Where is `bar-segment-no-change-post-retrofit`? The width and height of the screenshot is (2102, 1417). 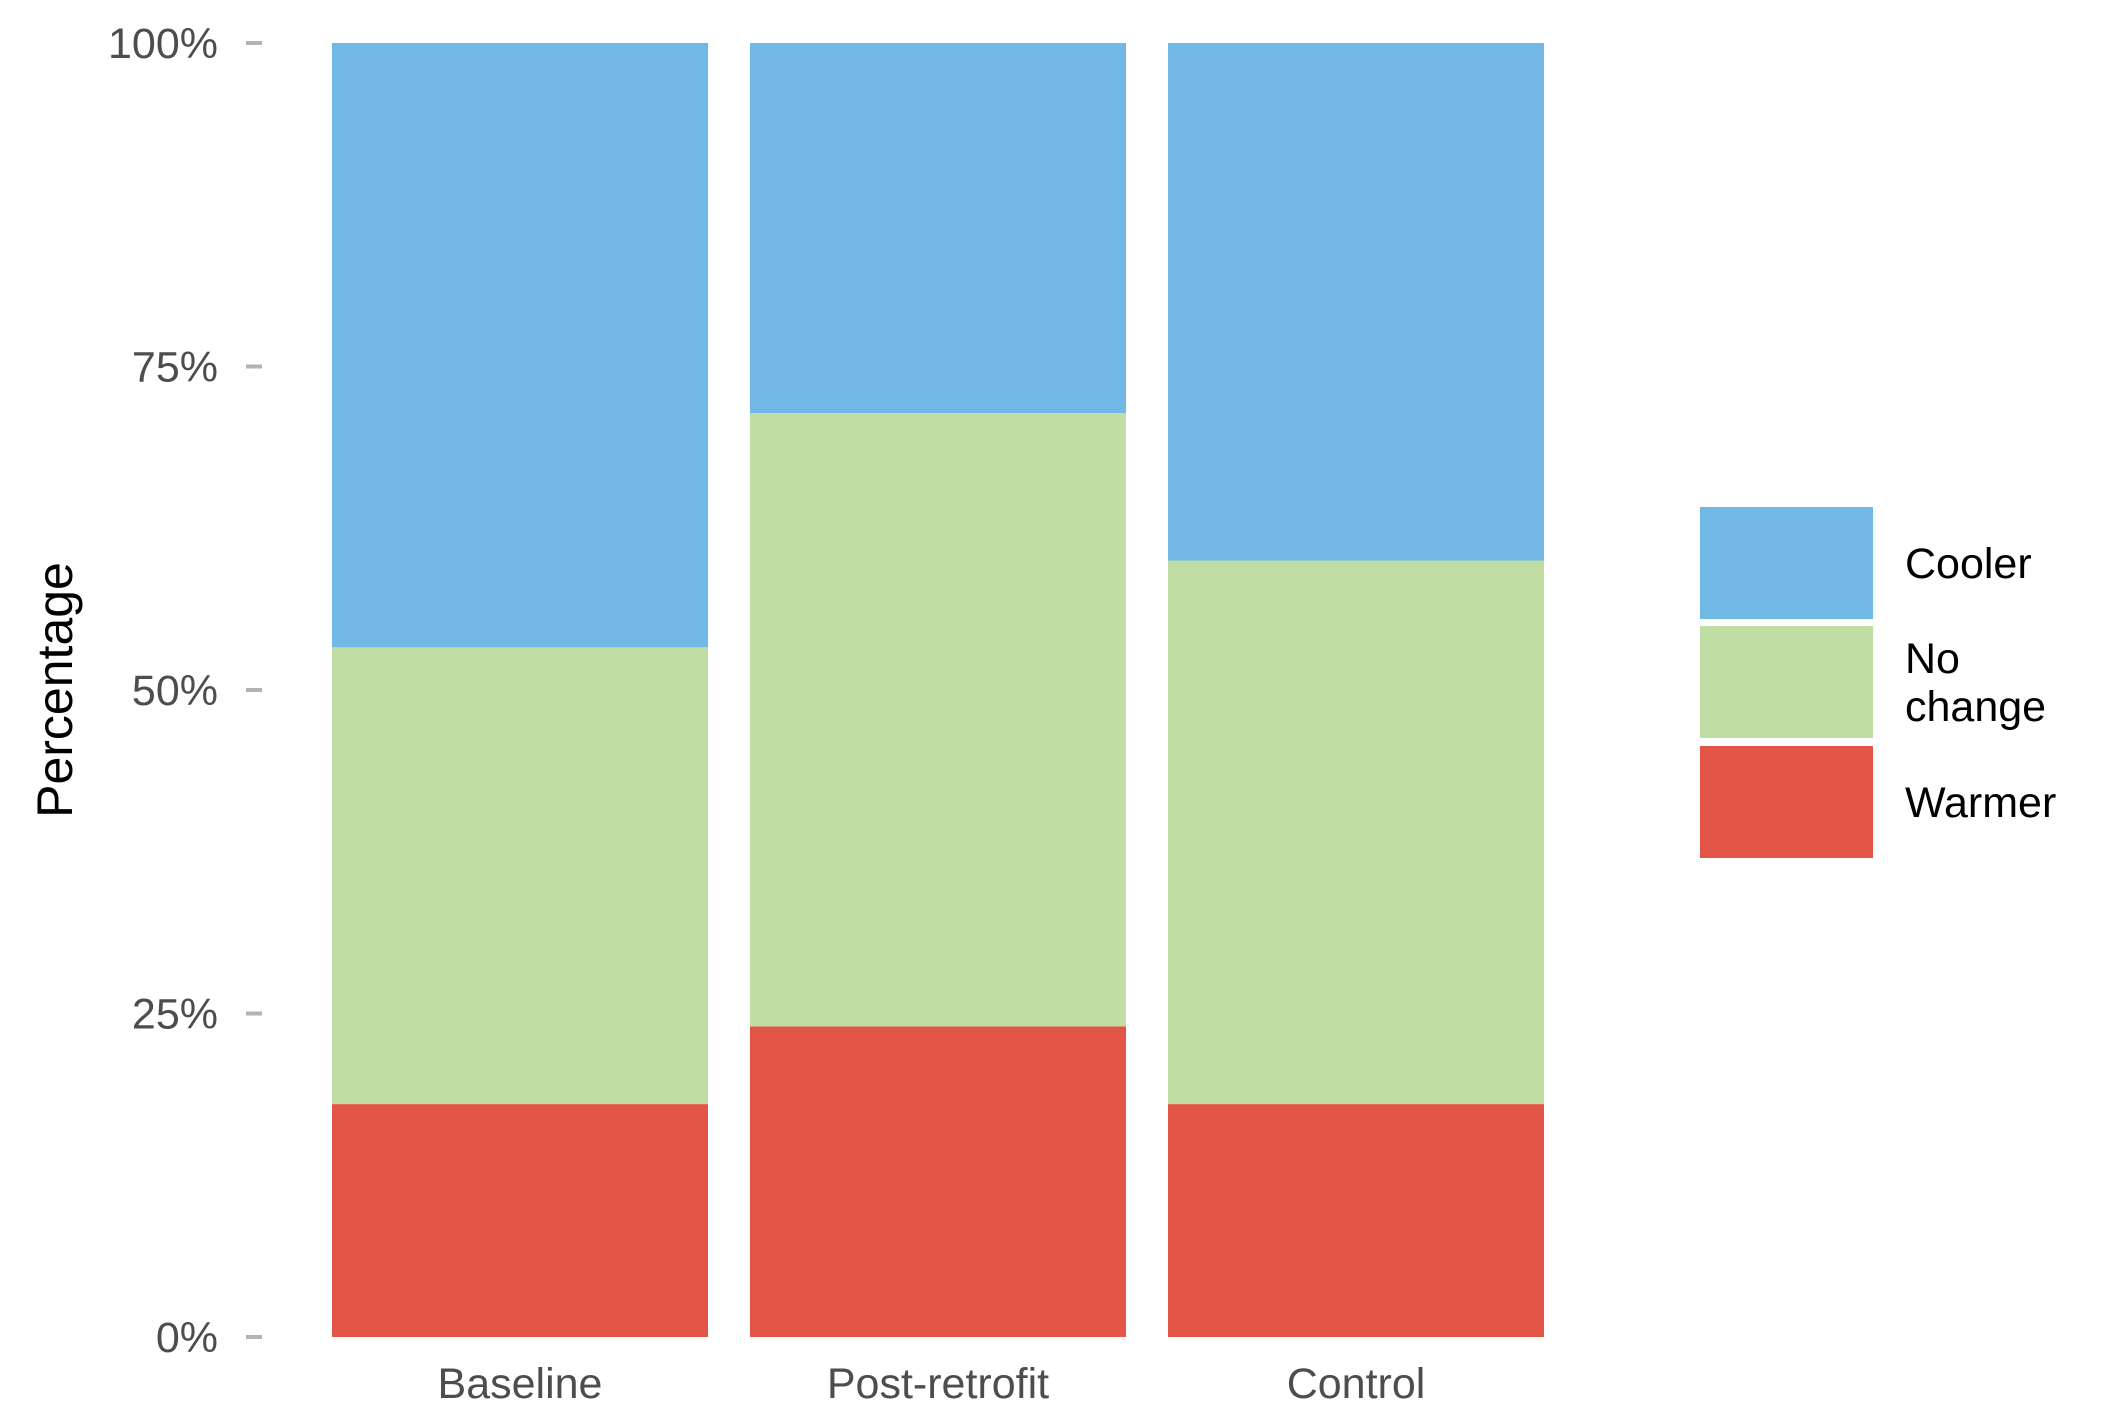 bar-segment-no-change-post-retrofit is located at coordinates (938, 720).